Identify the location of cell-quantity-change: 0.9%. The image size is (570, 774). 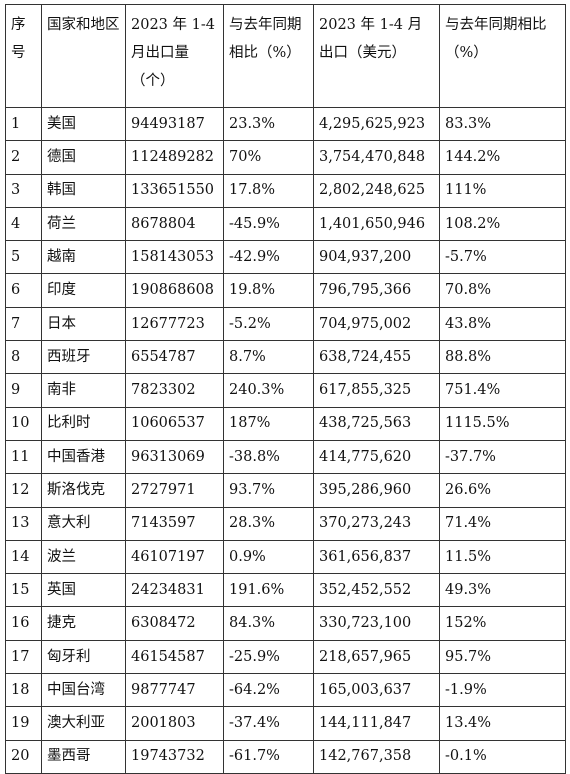
(268, 557).